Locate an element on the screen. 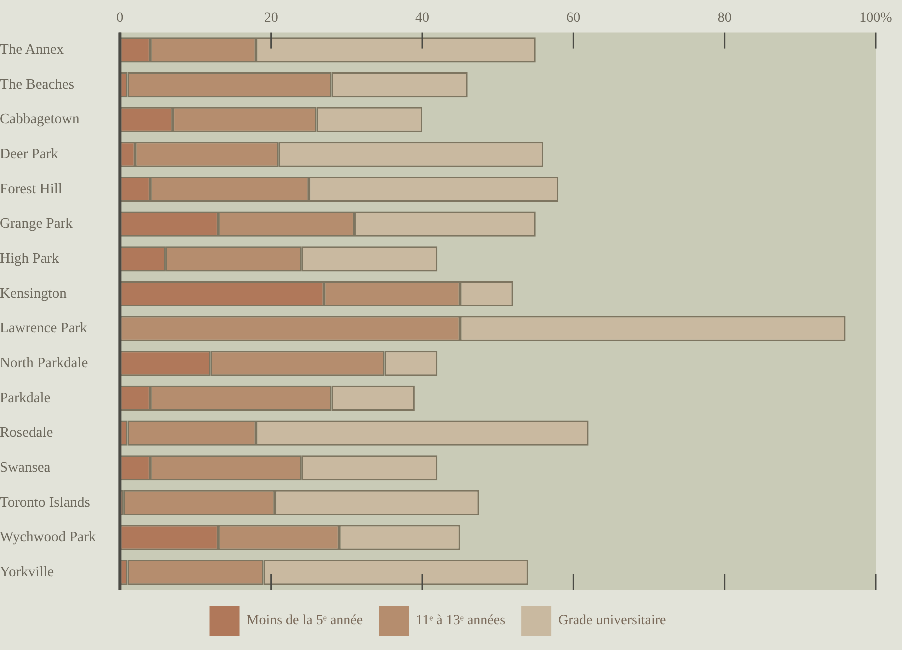 The width and height of the screenshot is (902, 650). y-tick-label: Toronto Islands is located at coordinates (45, 502).